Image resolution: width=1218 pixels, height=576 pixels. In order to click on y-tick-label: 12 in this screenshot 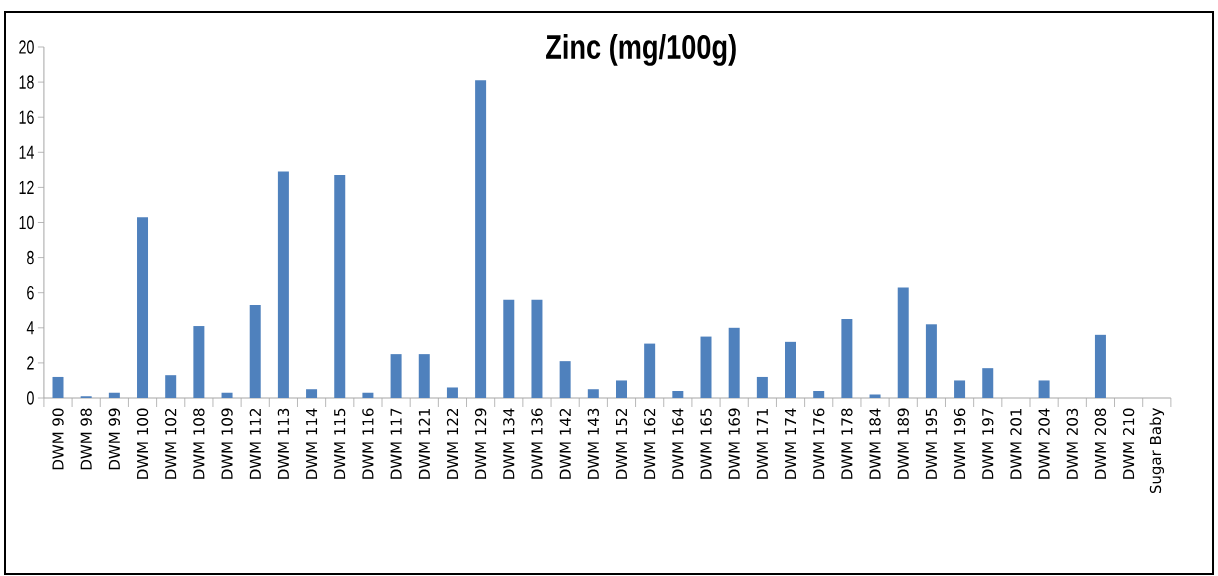, I will do `click(26, 187)`.